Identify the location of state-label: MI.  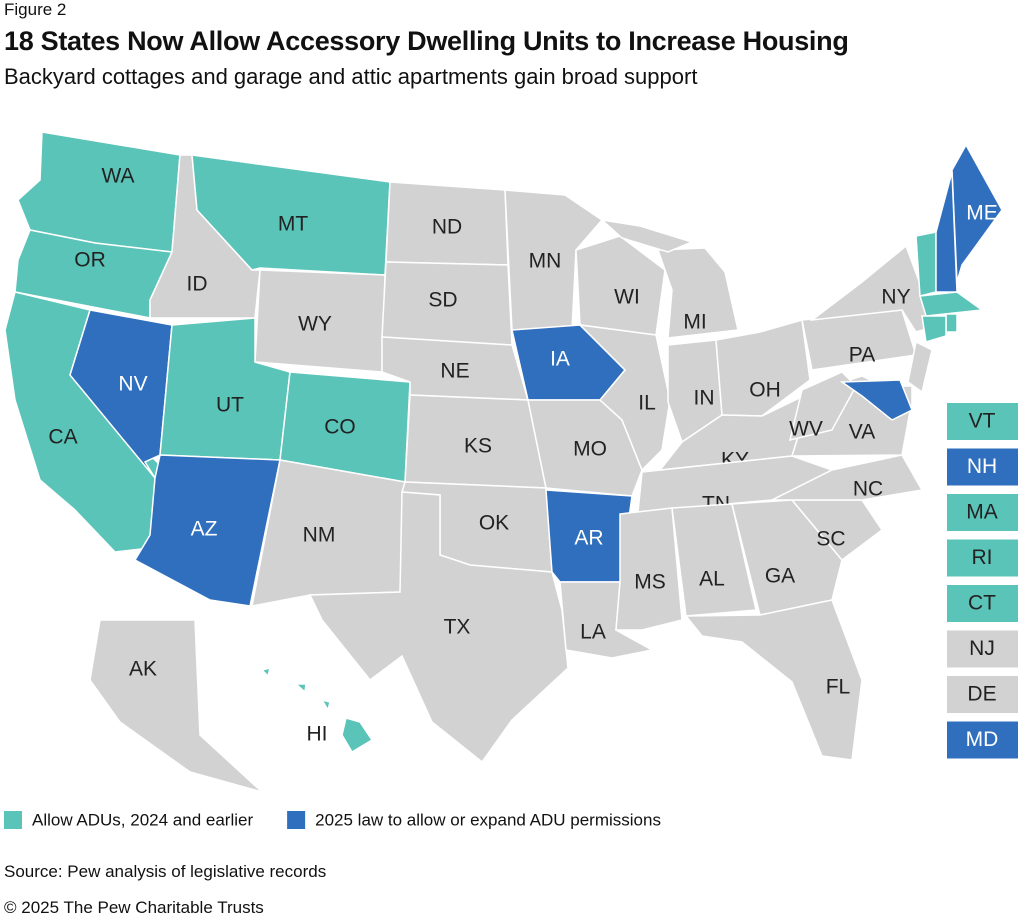
(694, 322).